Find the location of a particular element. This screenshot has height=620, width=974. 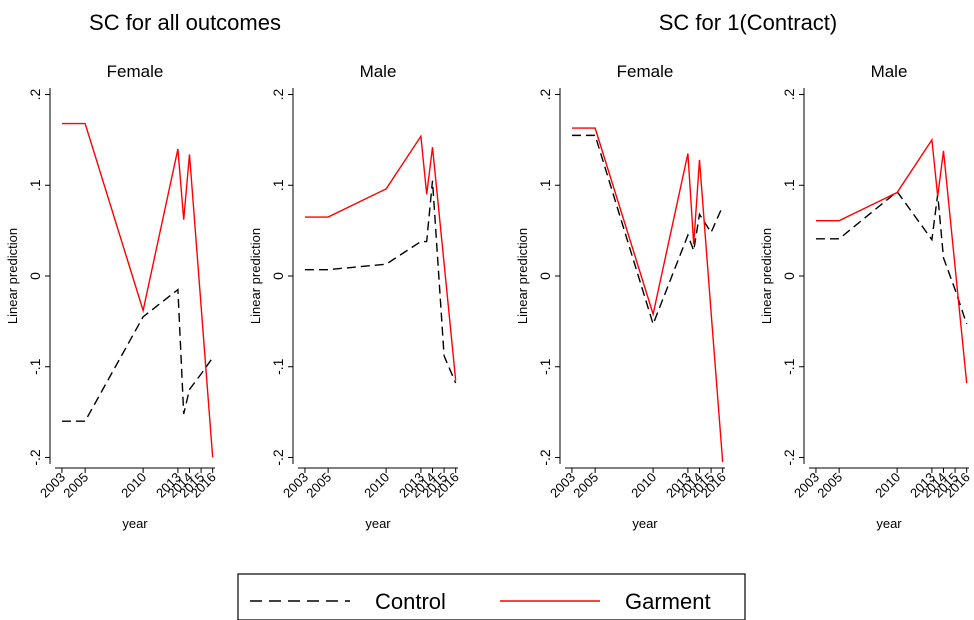

legend-label: Garment is located at coordinates (668, 601).